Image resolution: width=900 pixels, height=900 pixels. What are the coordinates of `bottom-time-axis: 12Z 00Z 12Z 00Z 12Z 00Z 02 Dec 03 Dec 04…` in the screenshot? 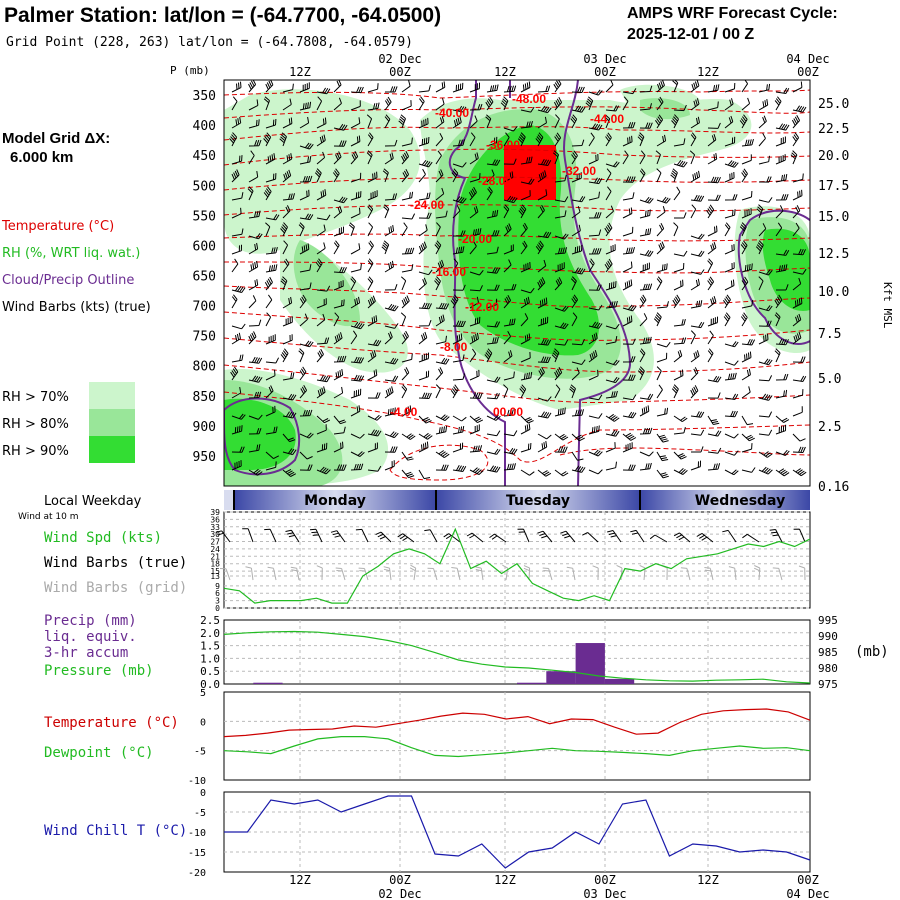 It's located at (559, 886).